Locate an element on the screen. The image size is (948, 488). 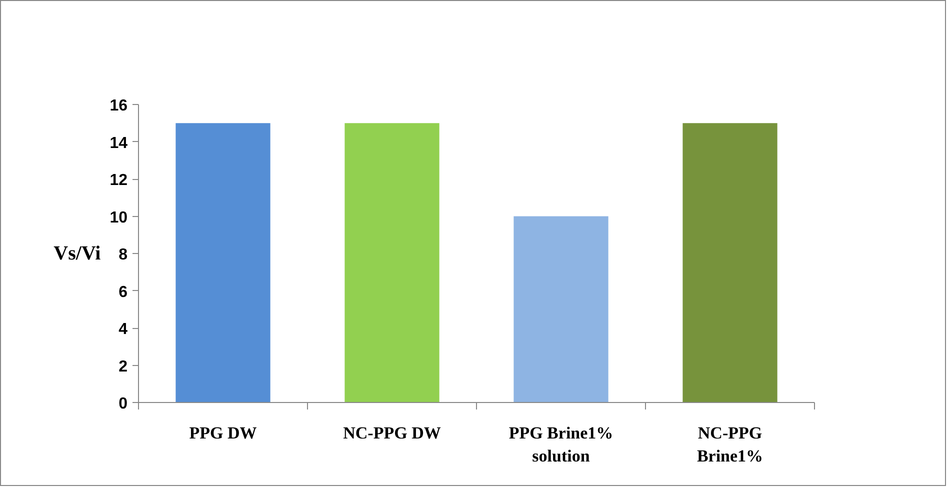
y-axis-title: Vs/Vi is located at coordinates (78, 253).